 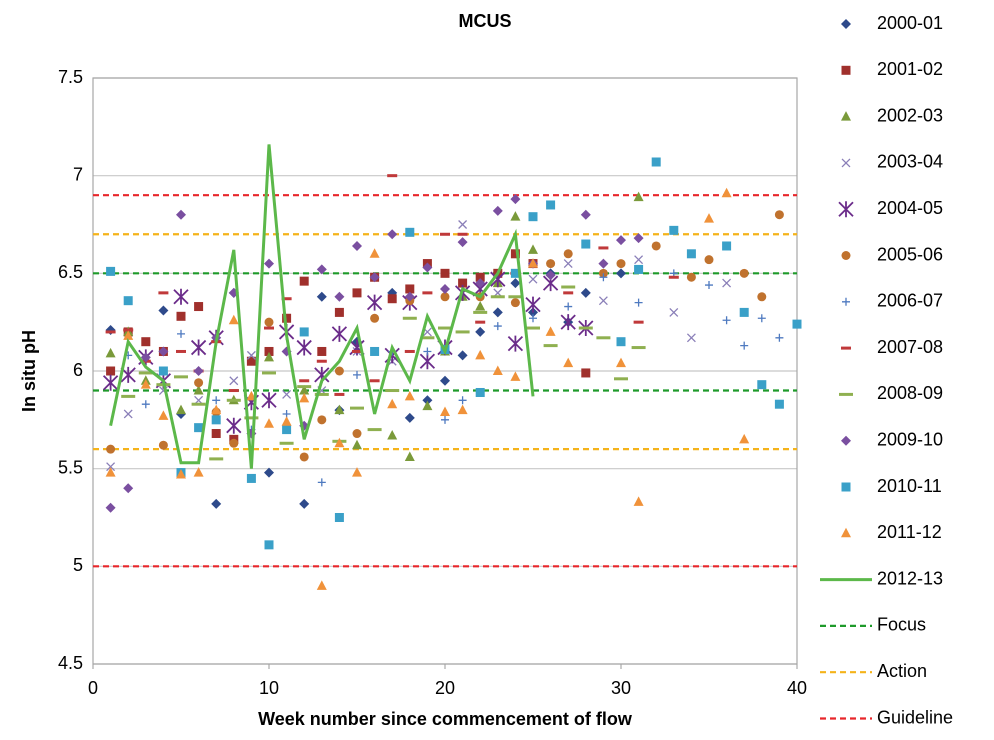 I want to click on y-tick-label: 7.5, so click(x=70, y=77).